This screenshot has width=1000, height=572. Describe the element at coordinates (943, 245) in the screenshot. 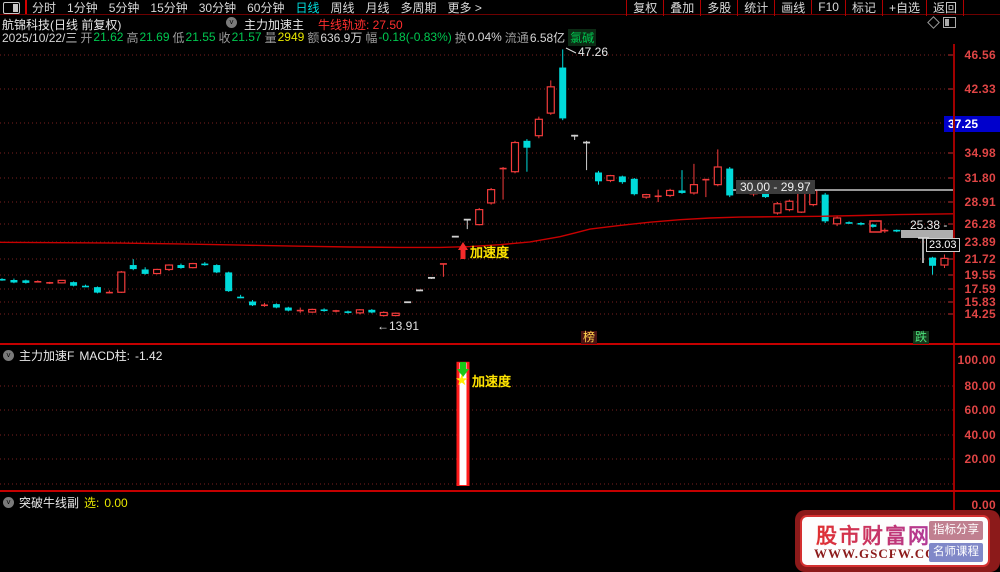

I see `price-mark-label: 23.03` at that location.